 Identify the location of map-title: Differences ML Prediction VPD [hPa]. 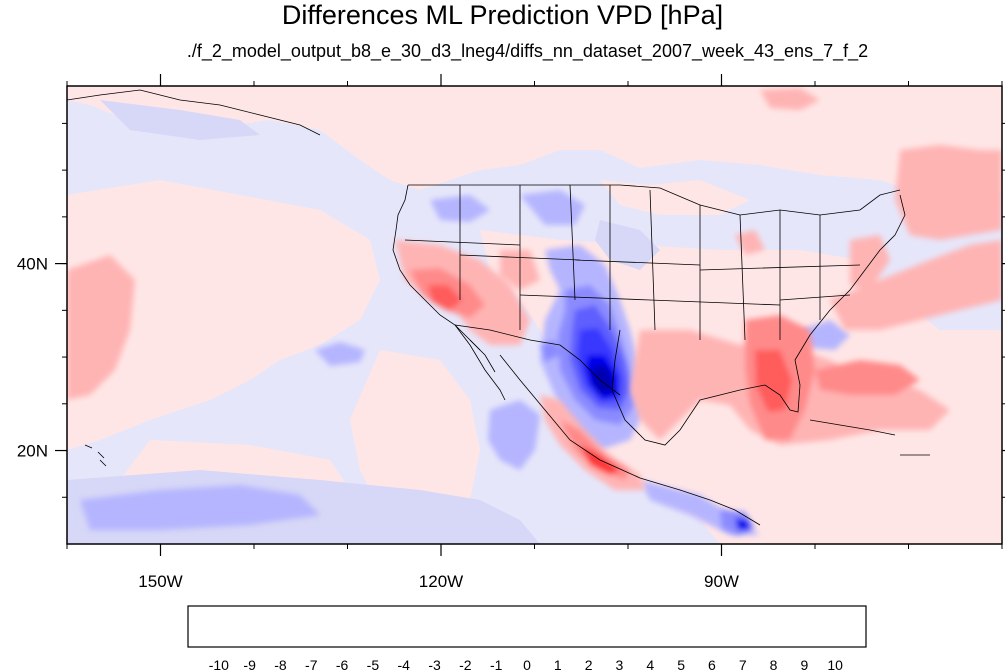
(502, 15).